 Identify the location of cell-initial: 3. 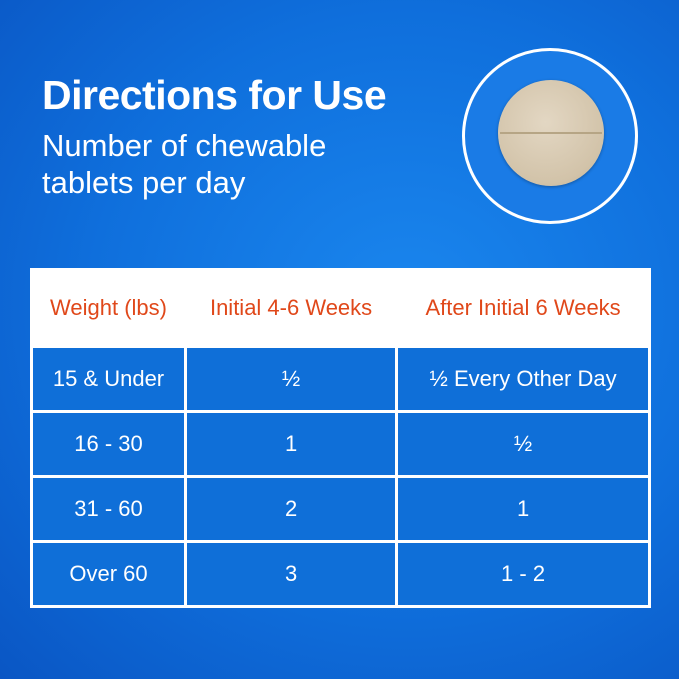
(291, 574).